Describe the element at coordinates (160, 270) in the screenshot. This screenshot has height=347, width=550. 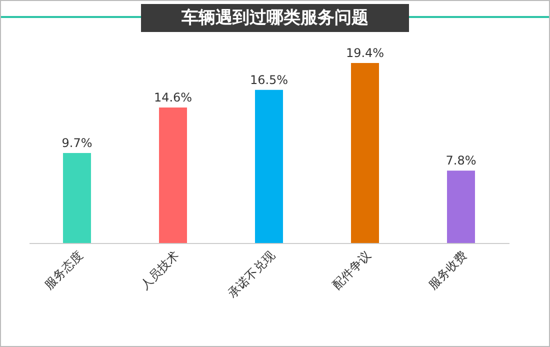
I see `x-tick-label: 人员技术` at that location.